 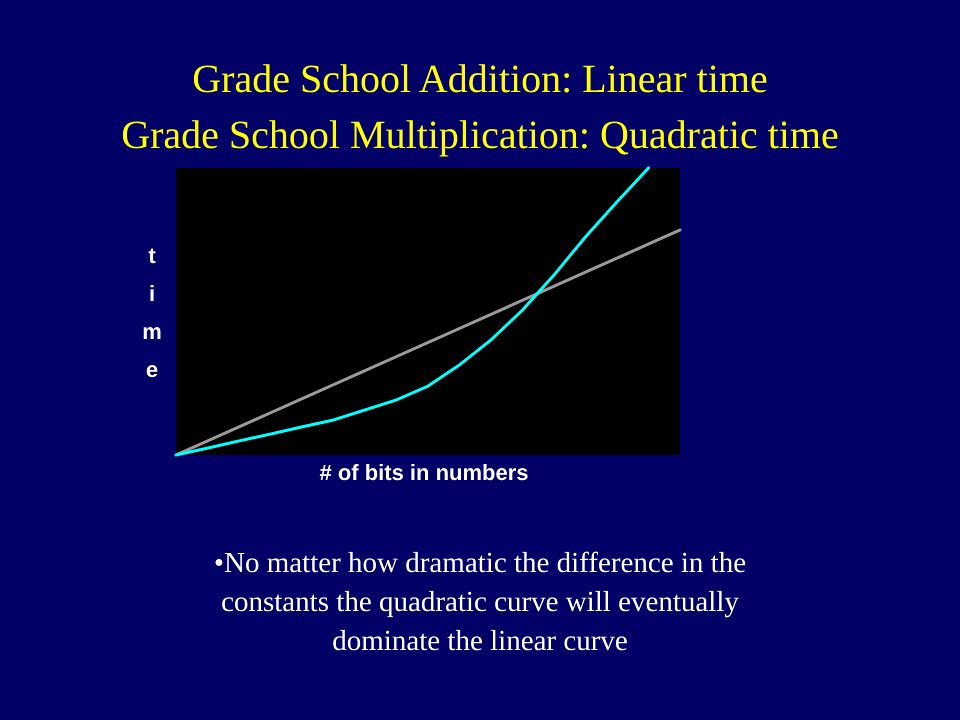 What do you see at coordinates (152, 312) in the screenshot?
I see `y-axis-title: time` at bounding box center [152, 312].